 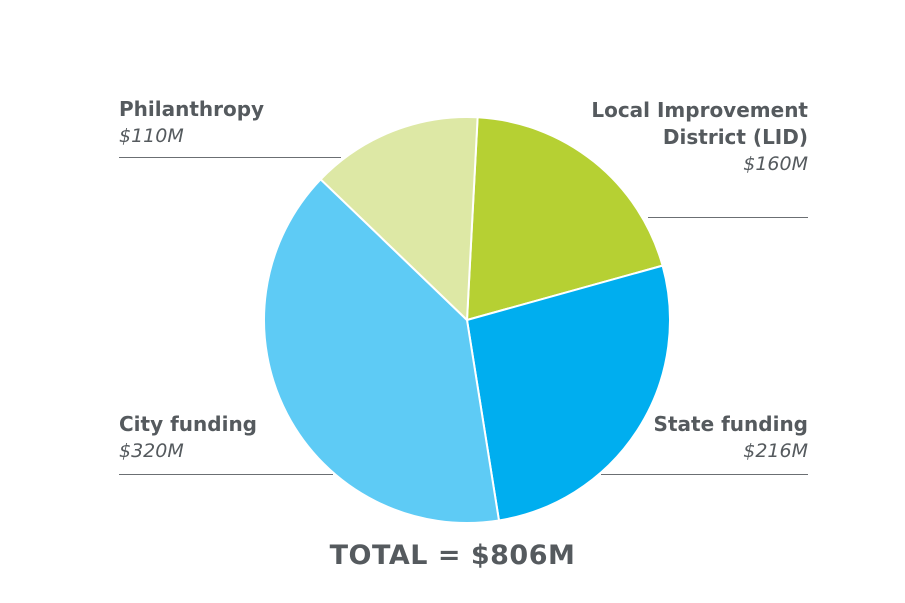 What do you see at coordinates (452, 555) in the screenshot?
I see `total-label: TOTAL = $806M` at bounding box center [452, 555].